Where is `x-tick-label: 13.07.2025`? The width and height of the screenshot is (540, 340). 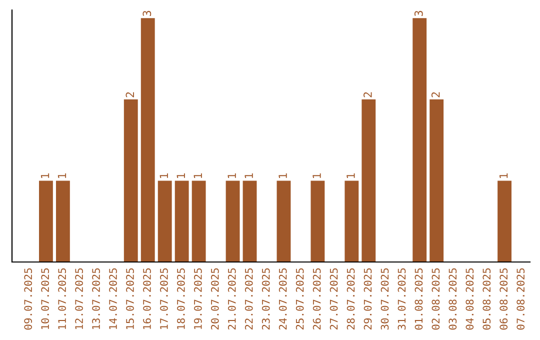 x-tick-label: 13.07.2025 is located at coordinates (96, 299).